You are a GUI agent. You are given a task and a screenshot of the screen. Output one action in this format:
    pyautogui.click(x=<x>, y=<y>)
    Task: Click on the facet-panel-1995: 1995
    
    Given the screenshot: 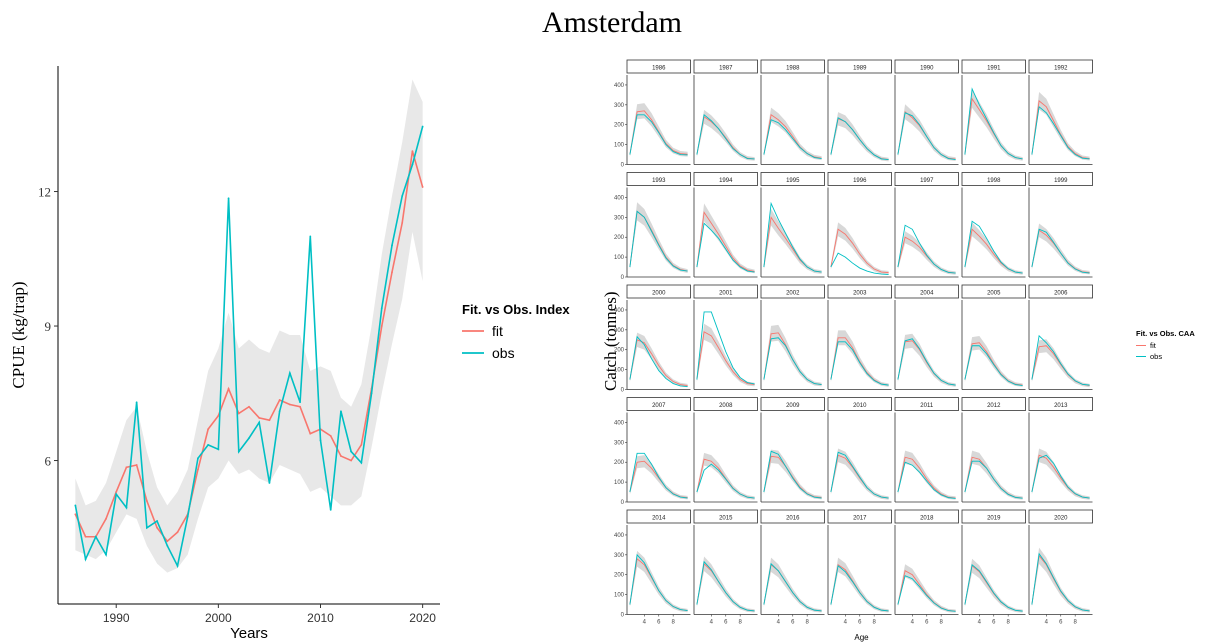 What is the action you would take?
    pyautogui.click(x=792, y=225)
    